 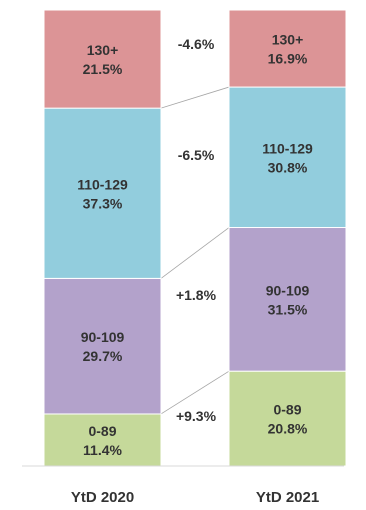 What do you see at coordinates (196, 155) in the screenshot?
I see `change-label: -6.5%` at bounding box center [196, 155].